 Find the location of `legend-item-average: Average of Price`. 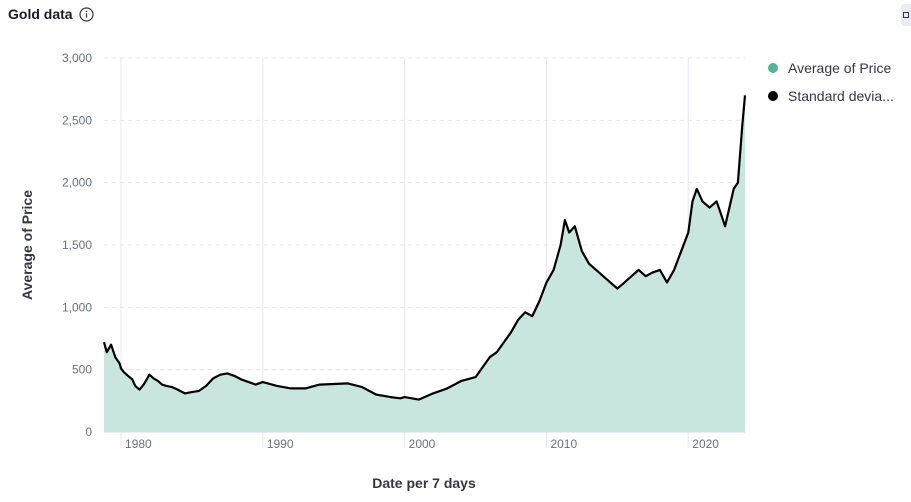

legend-item-average: Average of Price is located at coordinates (839, 68).